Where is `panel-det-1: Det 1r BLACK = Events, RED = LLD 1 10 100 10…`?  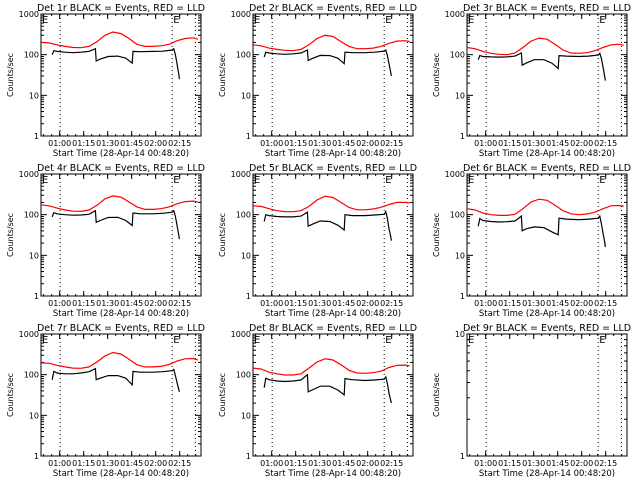 panel-det-1: Det 1r BLACK = Events, RED = LLD 1 10 100 10… is located at coordinates (105, 81).